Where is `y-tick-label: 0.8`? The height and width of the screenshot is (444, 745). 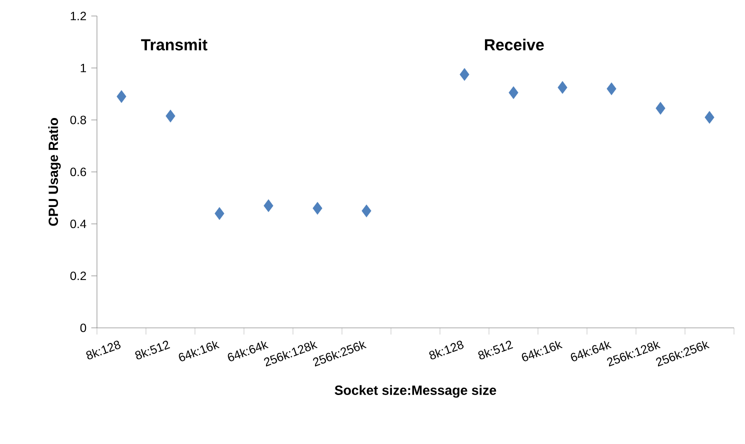
y-tick-label: 0.8 is located at coordinates (78, 120).